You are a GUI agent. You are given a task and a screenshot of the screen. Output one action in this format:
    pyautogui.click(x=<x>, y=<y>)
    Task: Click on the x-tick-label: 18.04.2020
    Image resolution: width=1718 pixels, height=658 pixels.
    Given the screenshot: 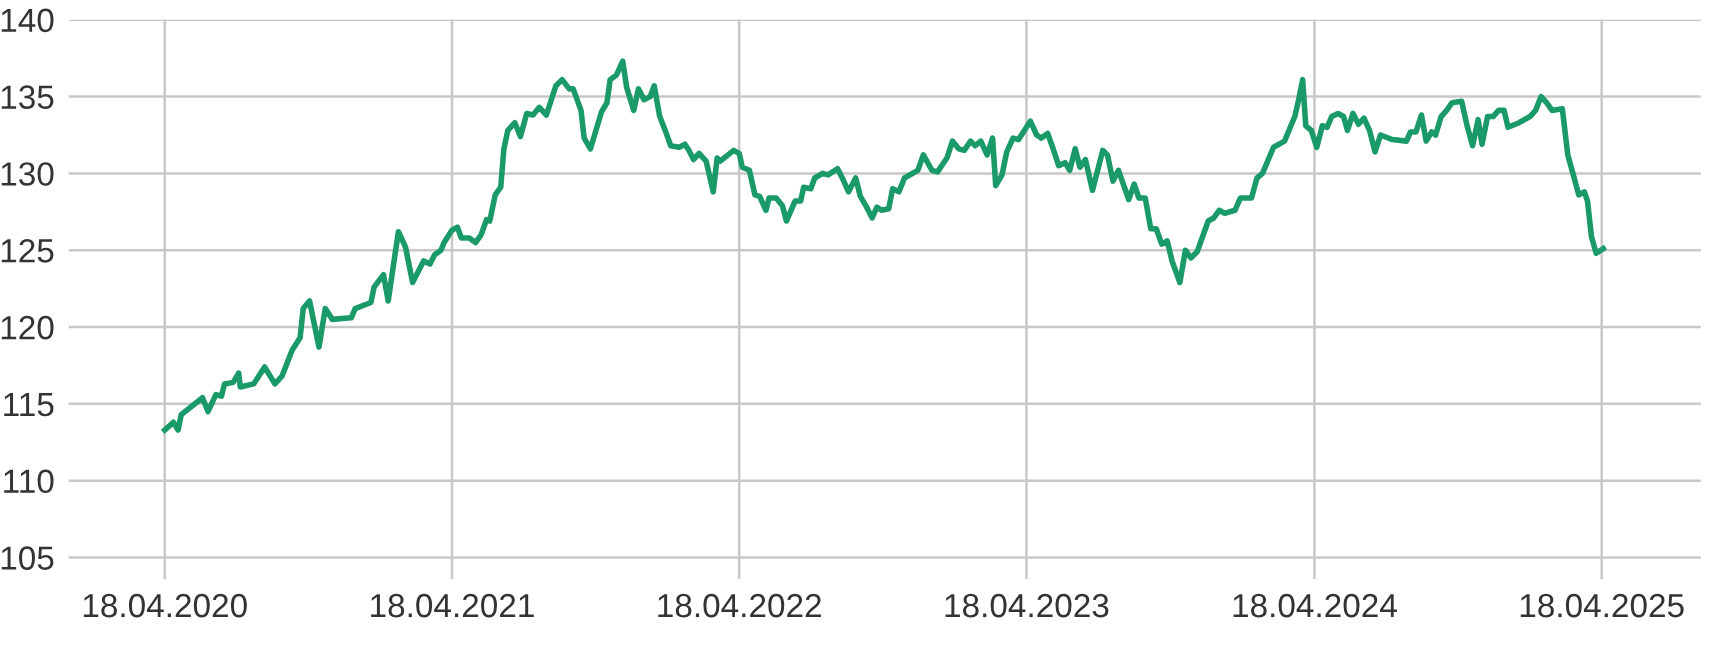 What is the action you would take?
    pyautogui.click(x=165, y=605)
    